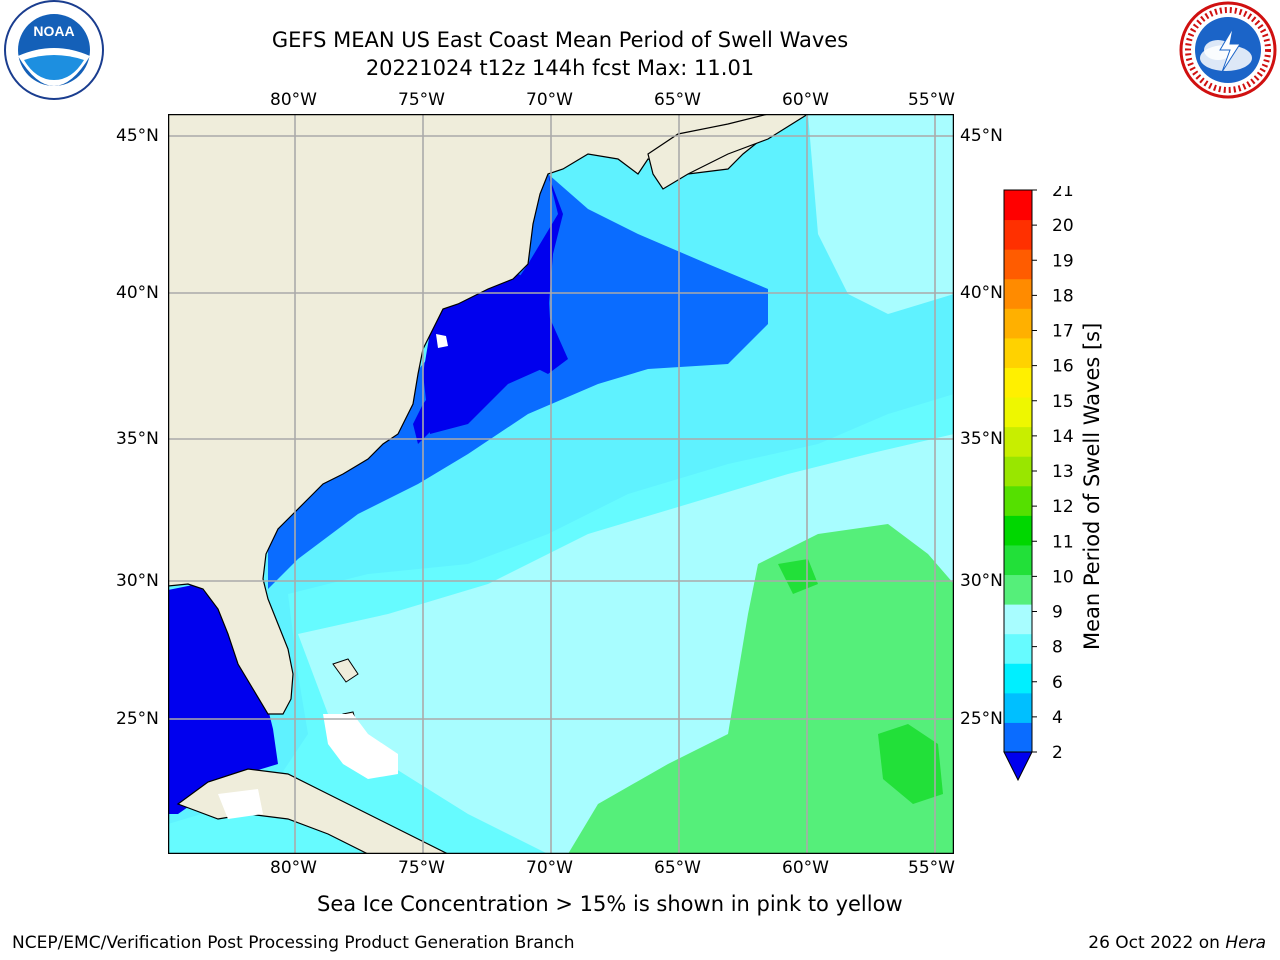  Describe the element at coordinates (805, 868) in the screenshot. I see `lon-label-bottom: 60°W` at that location.